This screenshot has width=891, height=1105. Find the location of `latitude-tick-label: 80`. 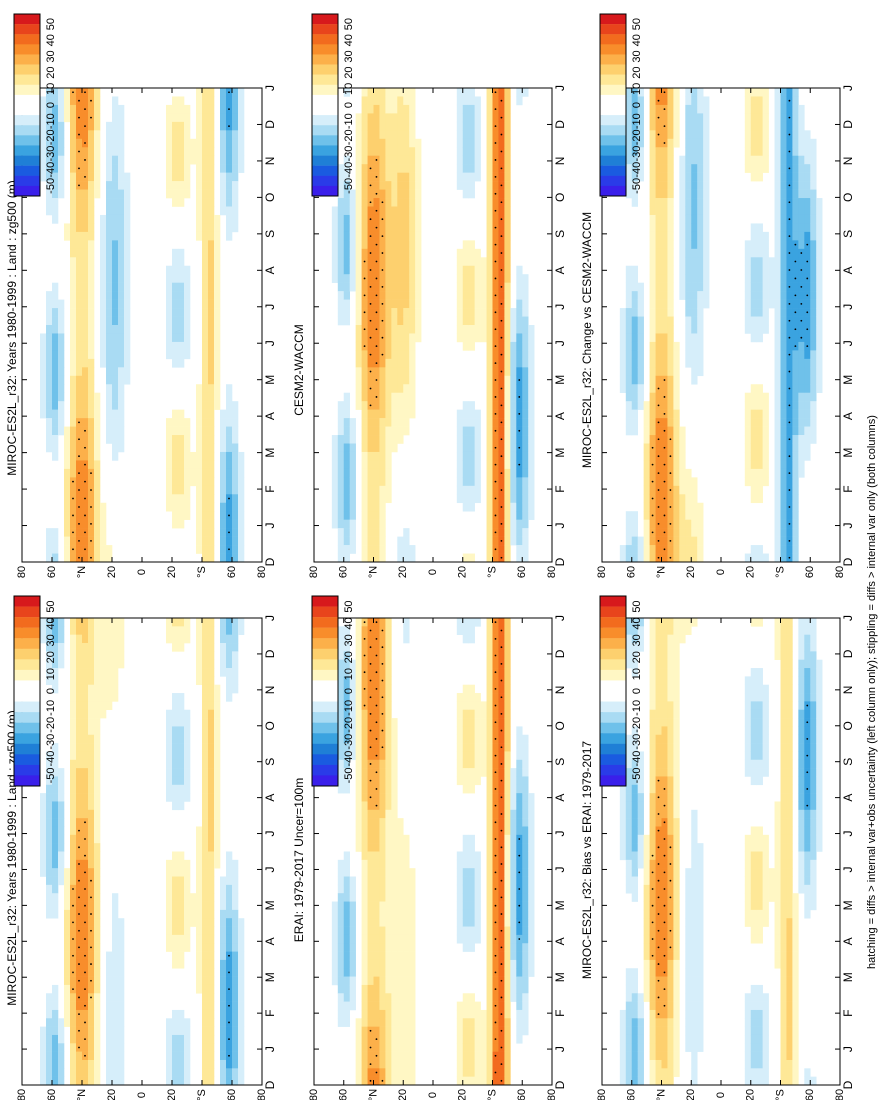

latitude-tick-label: 80 is located at coordinates (552, 1094).